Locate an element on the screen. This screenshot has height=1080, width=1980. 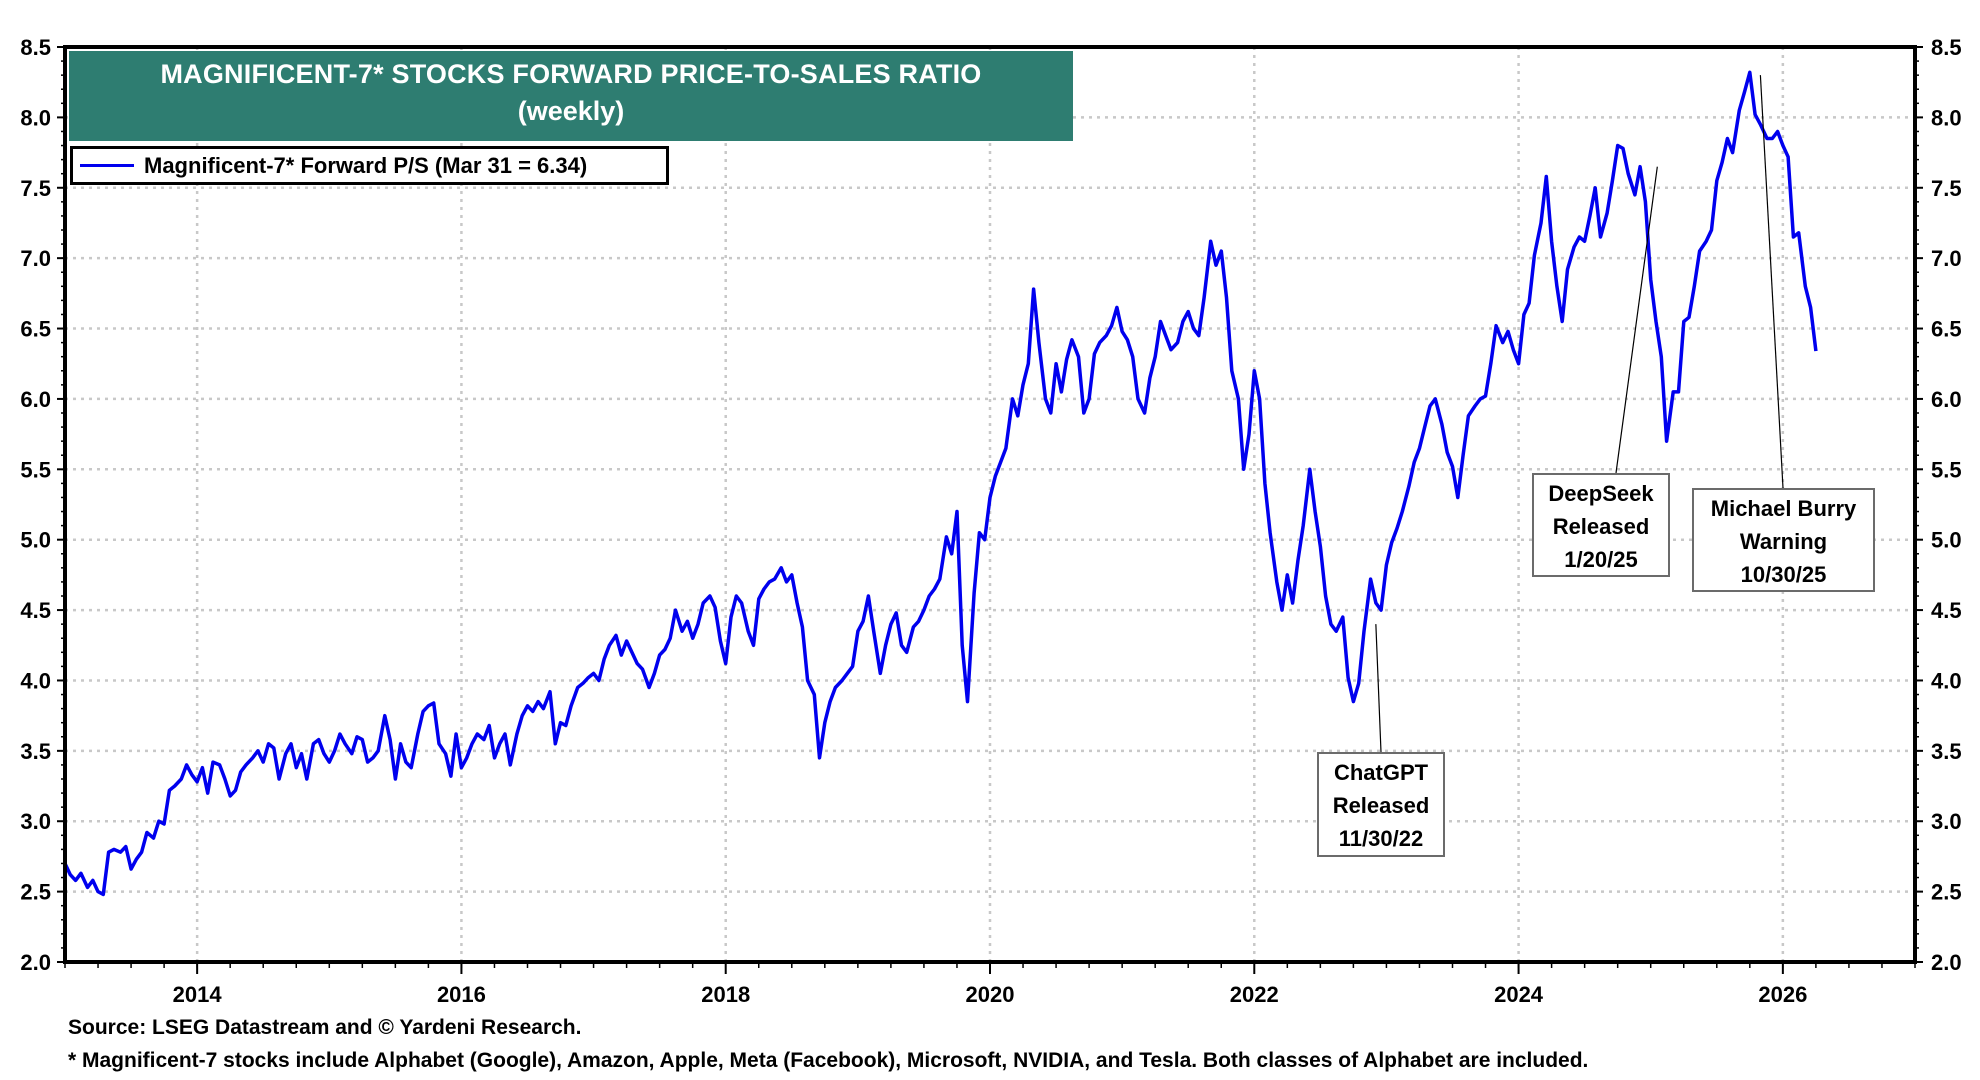
leader-chatgpt is located at coordinates (1378, 688).